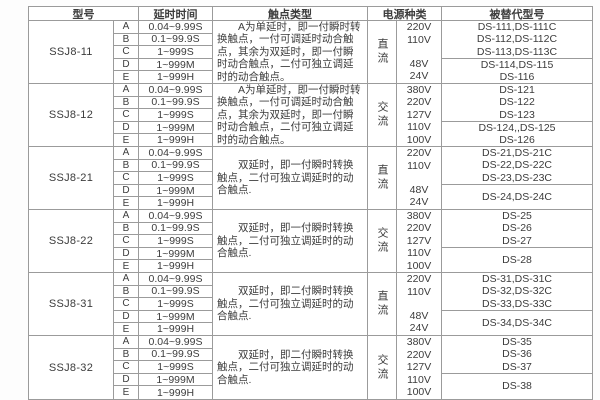 The width and height of the screenshot is (600, 400). Describe the element at coordinates (517, 26) in the screenshot. I see `replaced-model: DS-111,DS-111C` at that location.